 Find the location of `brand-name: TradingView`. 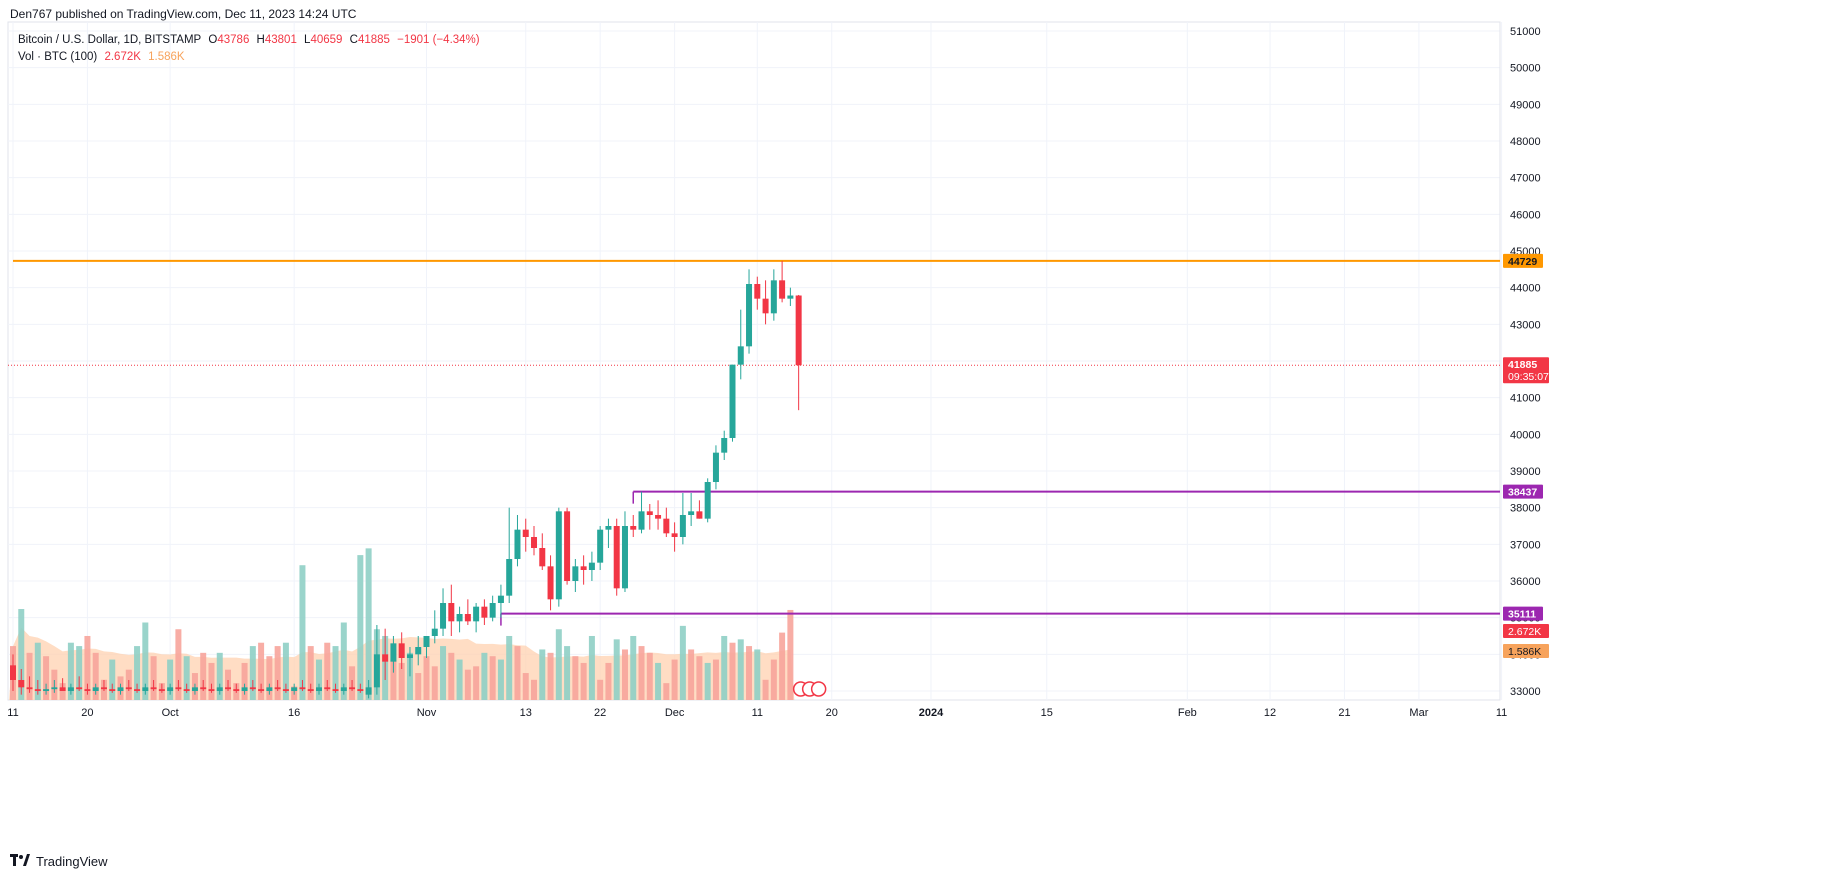

brand-name: TradingView is located at coordinates (72, 861).